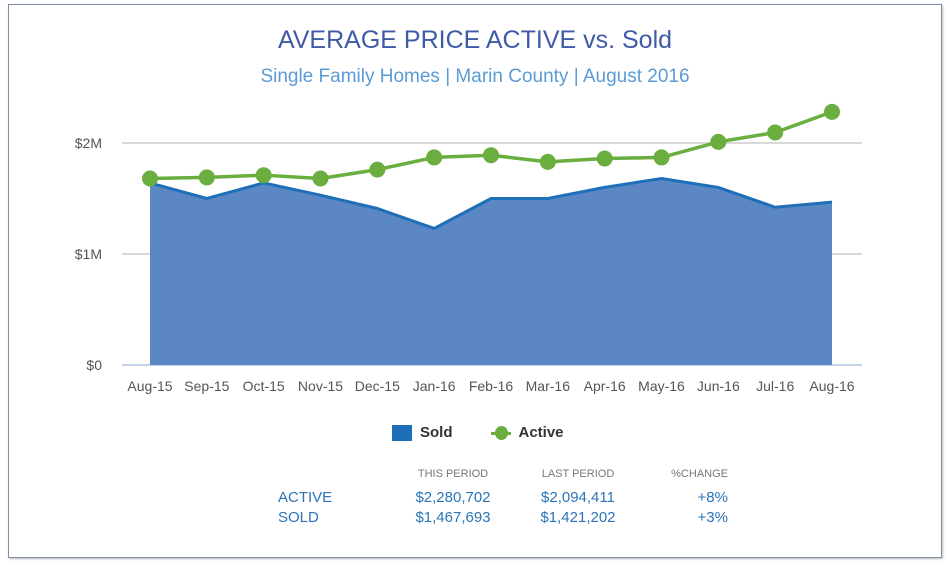 This screenshot has height=566, width=950. I want to click on y-tick-label: $0, so click(94, 365).